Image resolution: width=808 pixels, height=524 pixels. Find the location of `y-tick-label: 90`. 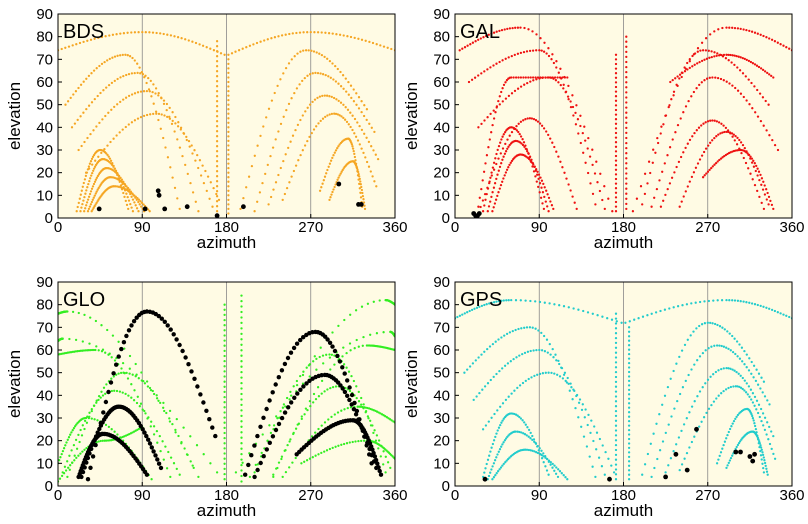

y-tick-label: 90 is located at coordinates (44, 14).